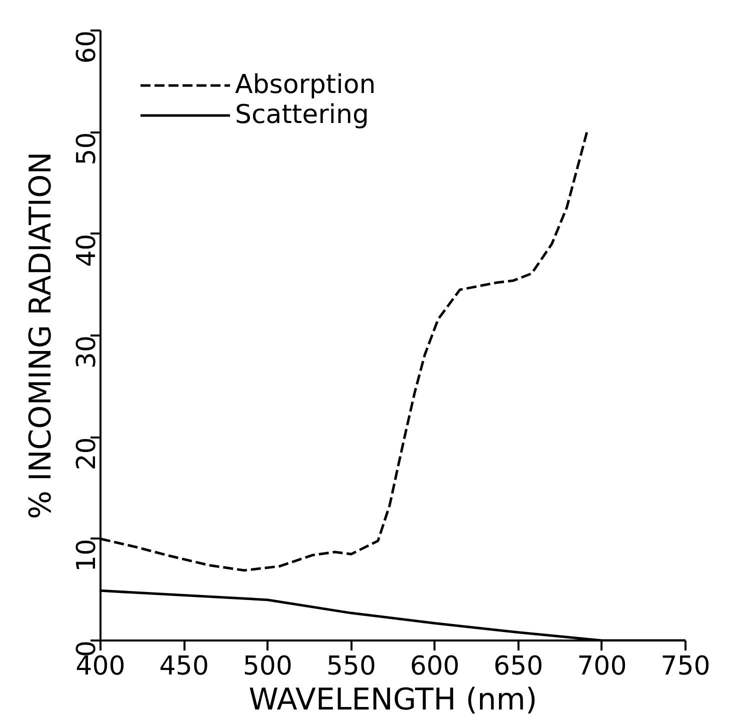 Image resolution: width=731 pixels, height=727 pixels. What do you see at coordinates (87, 352) in the screenshot?
I see `y-tick-label: 30` at bounding box center [87, 352].